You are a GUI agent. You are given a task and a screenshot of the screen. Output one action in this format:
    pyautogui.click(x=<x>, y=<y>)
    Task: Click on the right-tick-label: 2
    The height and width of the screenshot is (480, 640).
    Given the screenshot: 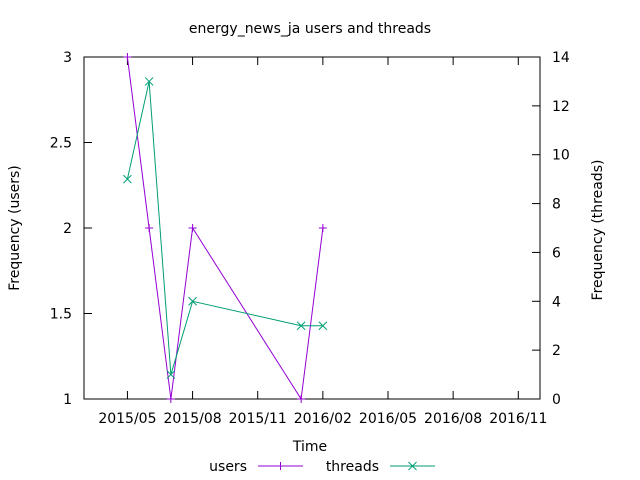 What is the action you would take?
    pyautogui.click(x=556, y=351)
    